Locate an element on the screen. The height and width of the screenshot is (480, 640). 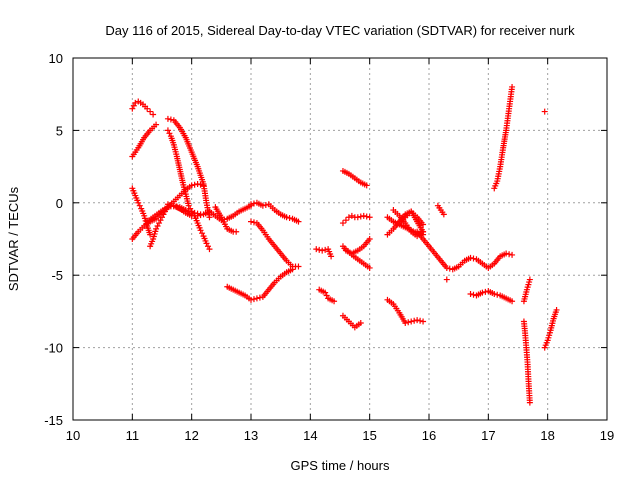
series-a1 is located at coordinates (143, 108).